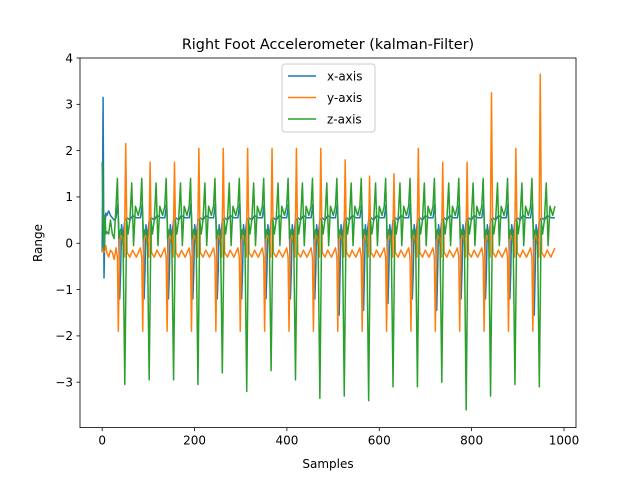  What do you see at coordinates (69, 58) in the screenshot?
I see `y-tick-label: 4` at bounding box center [69, 58].